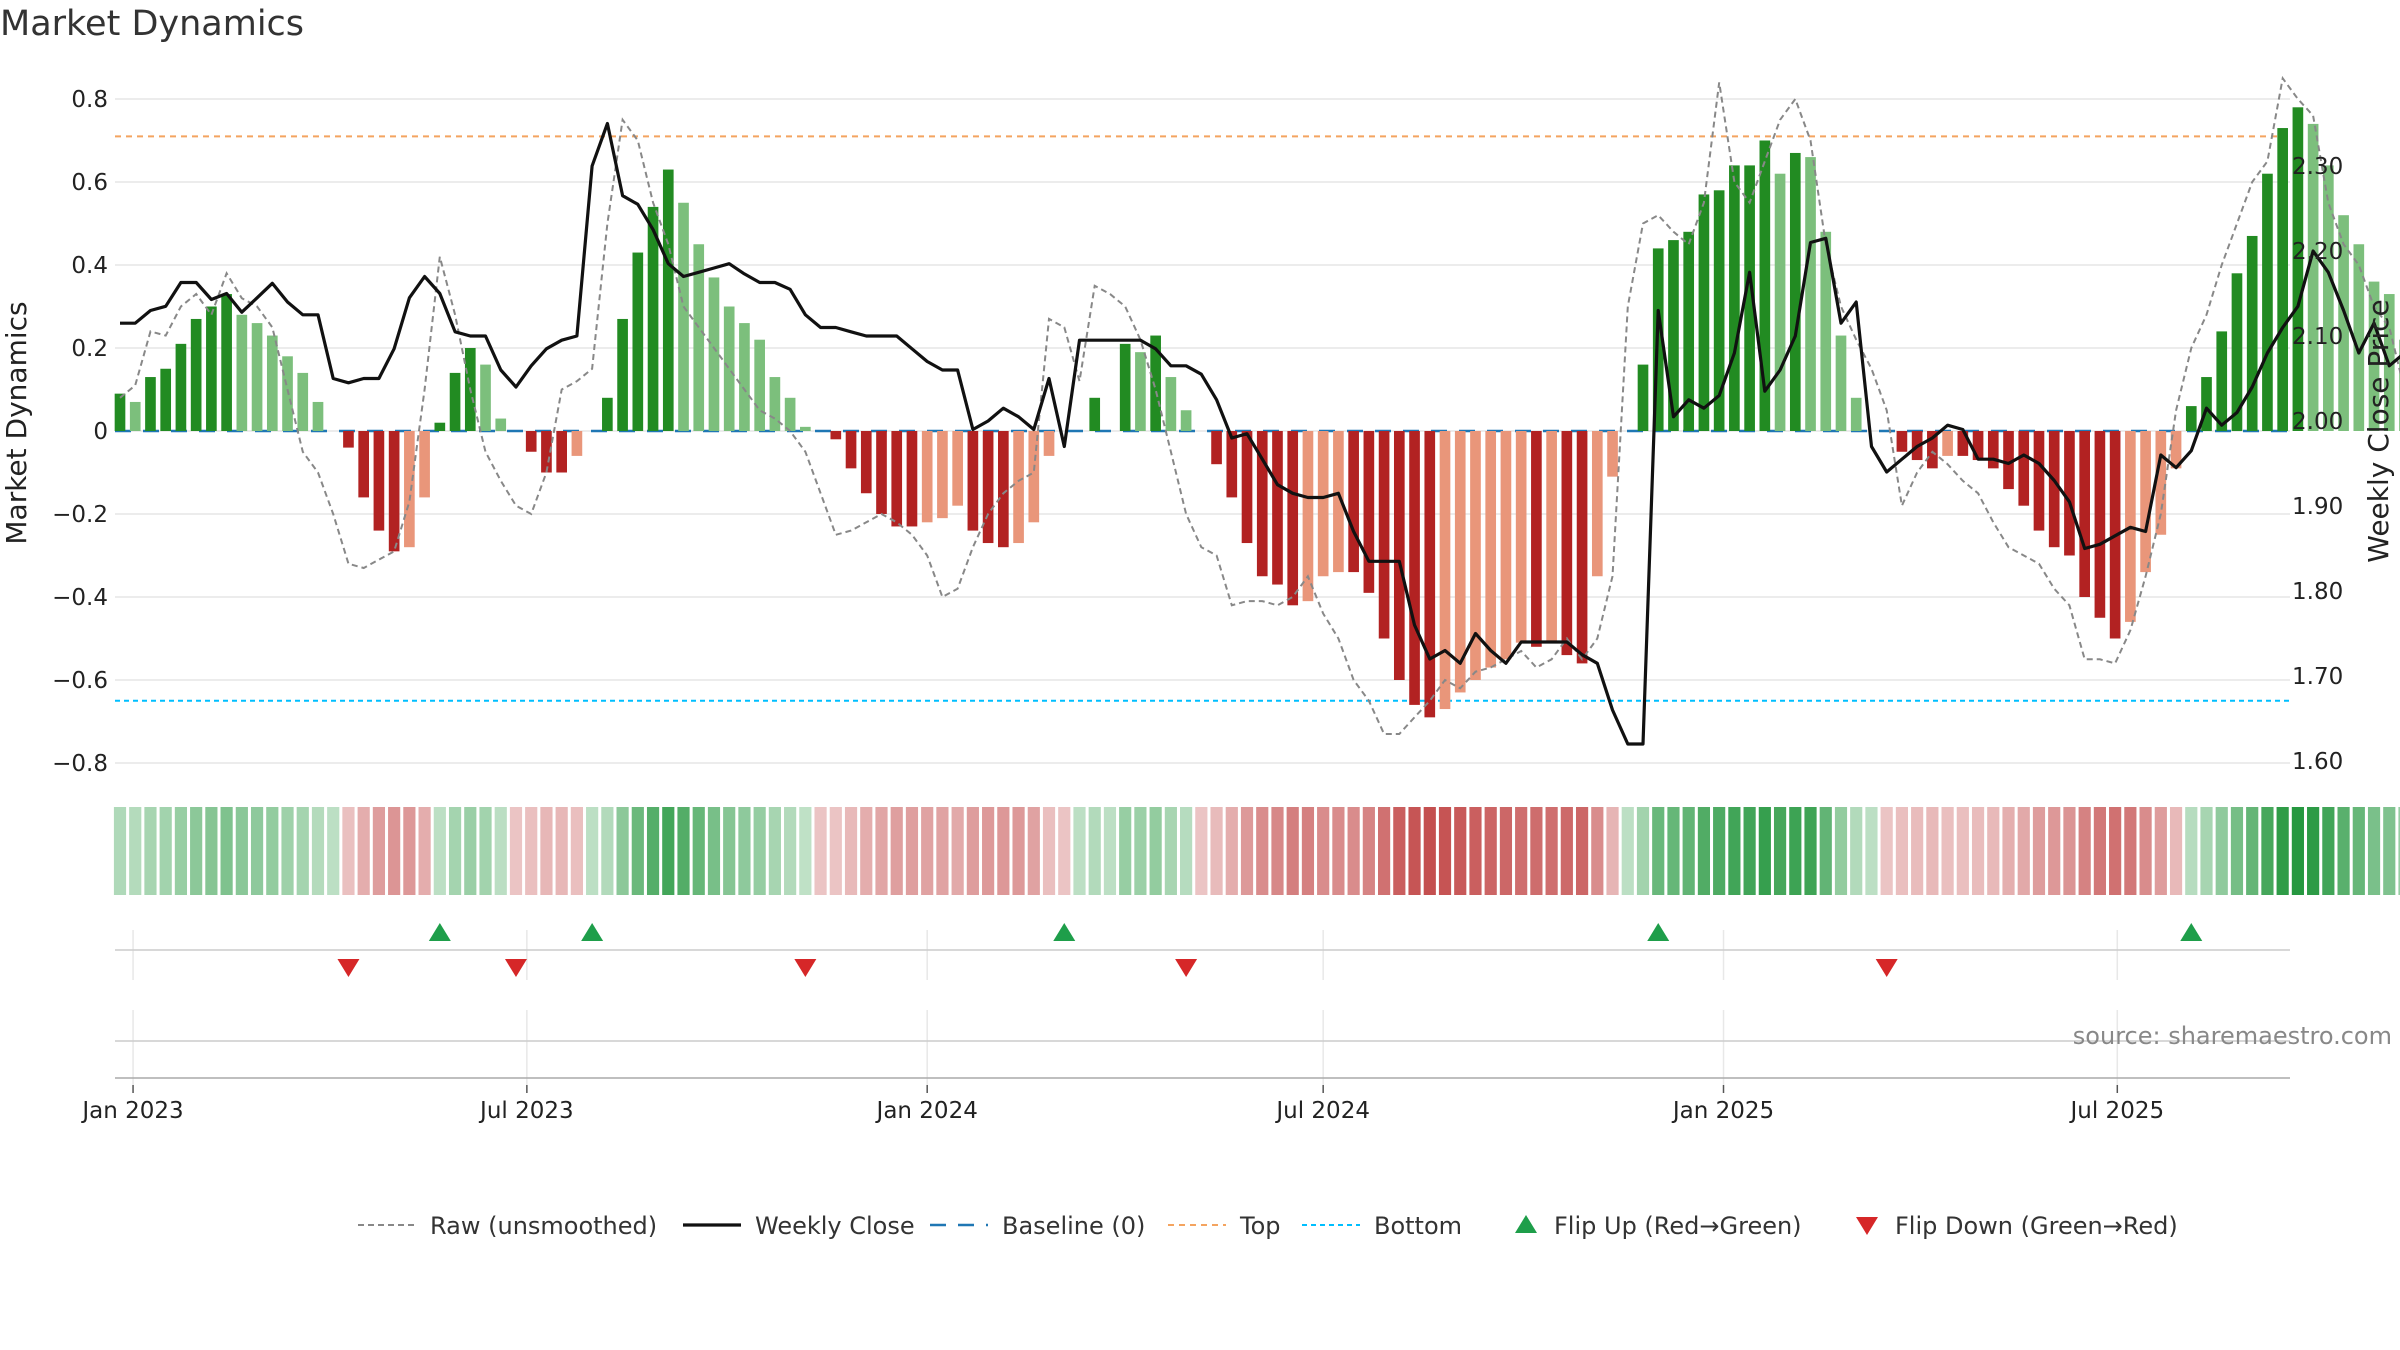  Describe the element at coordinates (1064, 932) in the screenshot. I see `flip-up-marker` at that location.